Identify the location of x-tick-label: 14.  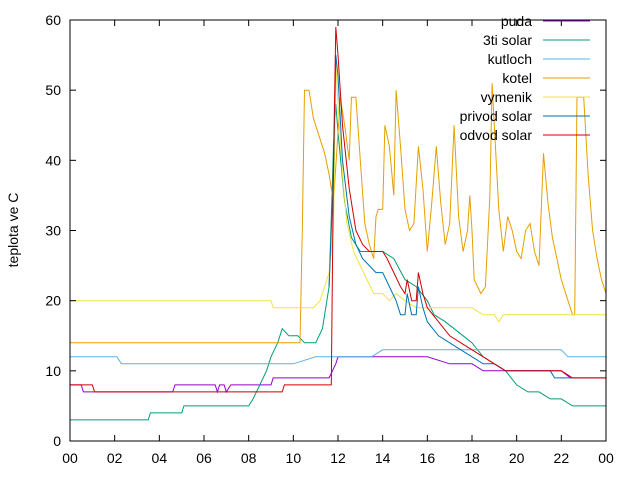
(383, 458).